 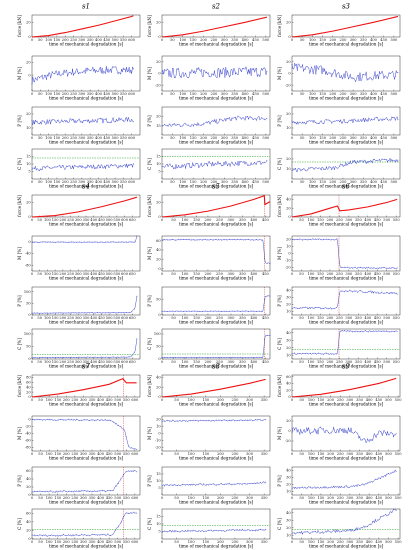 I want to click on x-tick-label: 250, so click(x=75, y=400).